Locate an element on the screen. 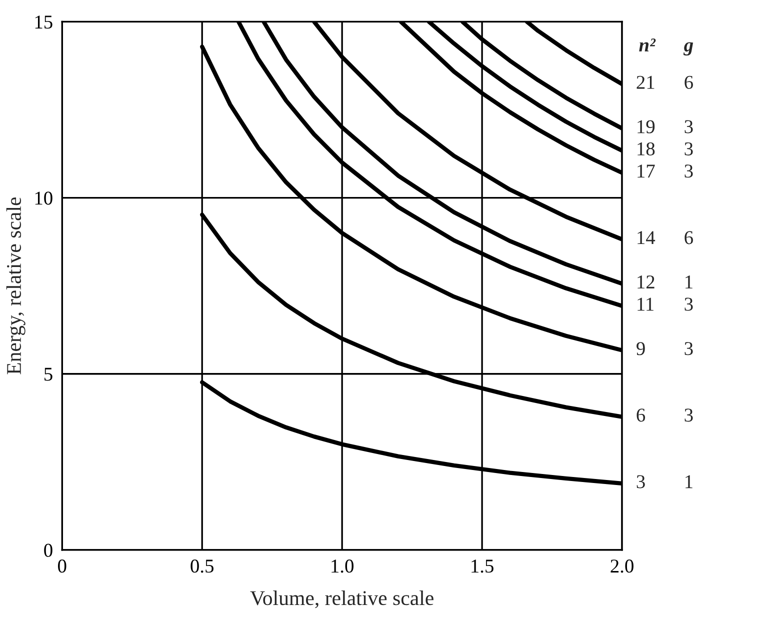  series-label: 12 is located at coordinates (646, 282).